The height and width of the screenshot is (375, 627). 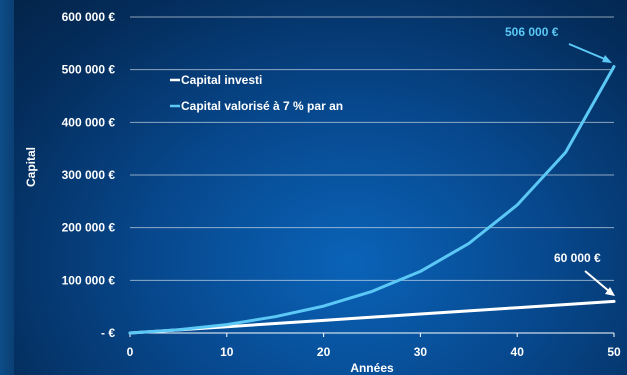 I want to click on x-tick-label: 50, so click(x=614, y=352).